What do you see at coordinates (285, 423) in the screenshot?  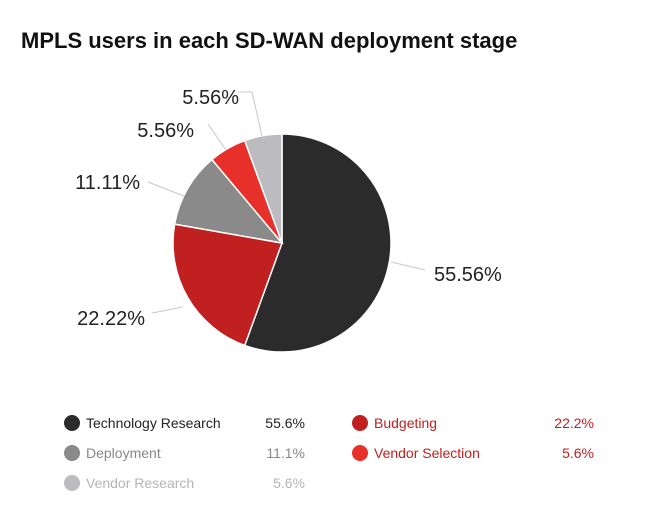 I see `legend-value: 55.6%` at bounding box center [285, 423].